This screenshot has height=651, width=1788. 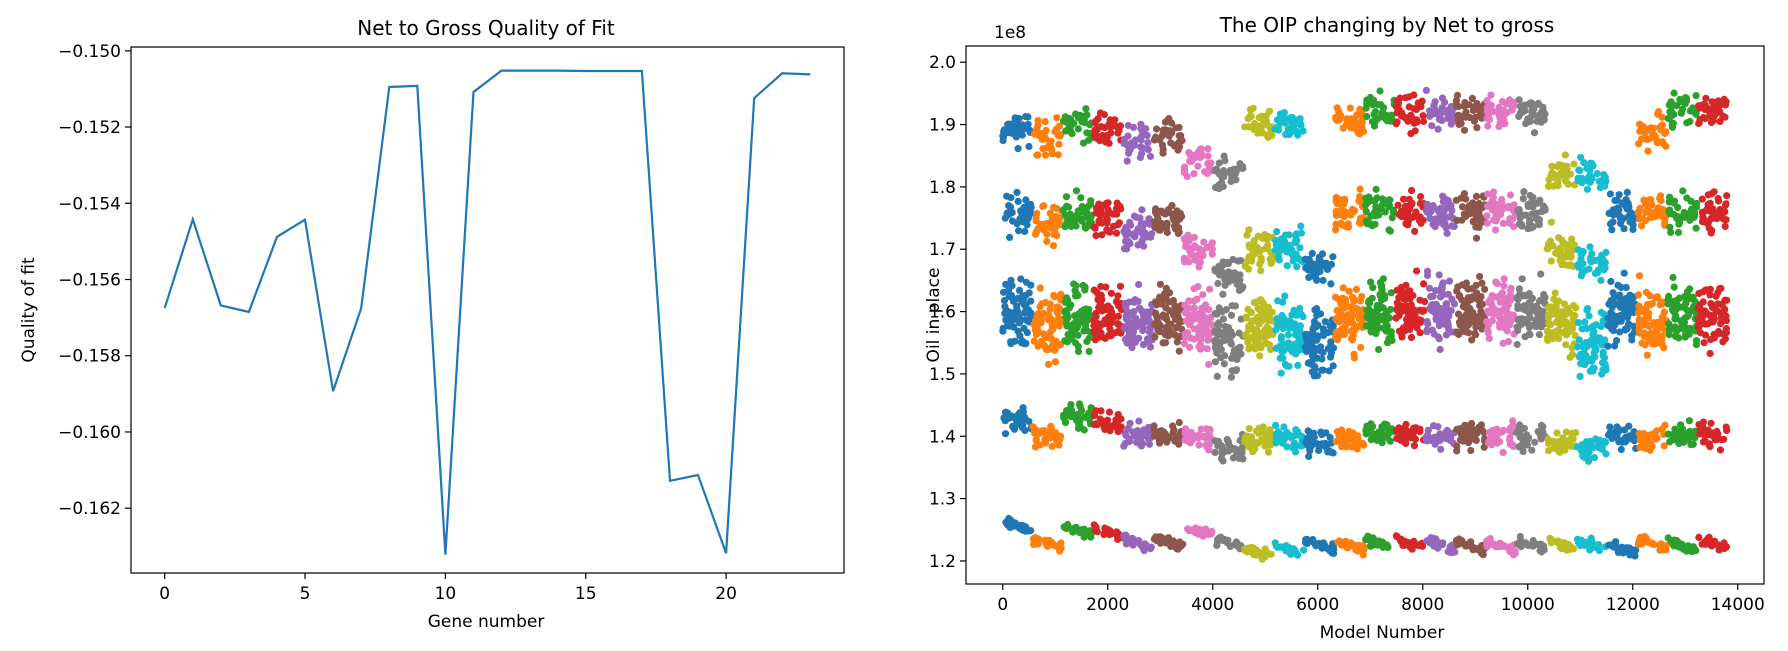 What do you see at coordinates (942, 375) in the screenshot?
I see `y-tick-label: 1.5` at bounding box center [942, 375].